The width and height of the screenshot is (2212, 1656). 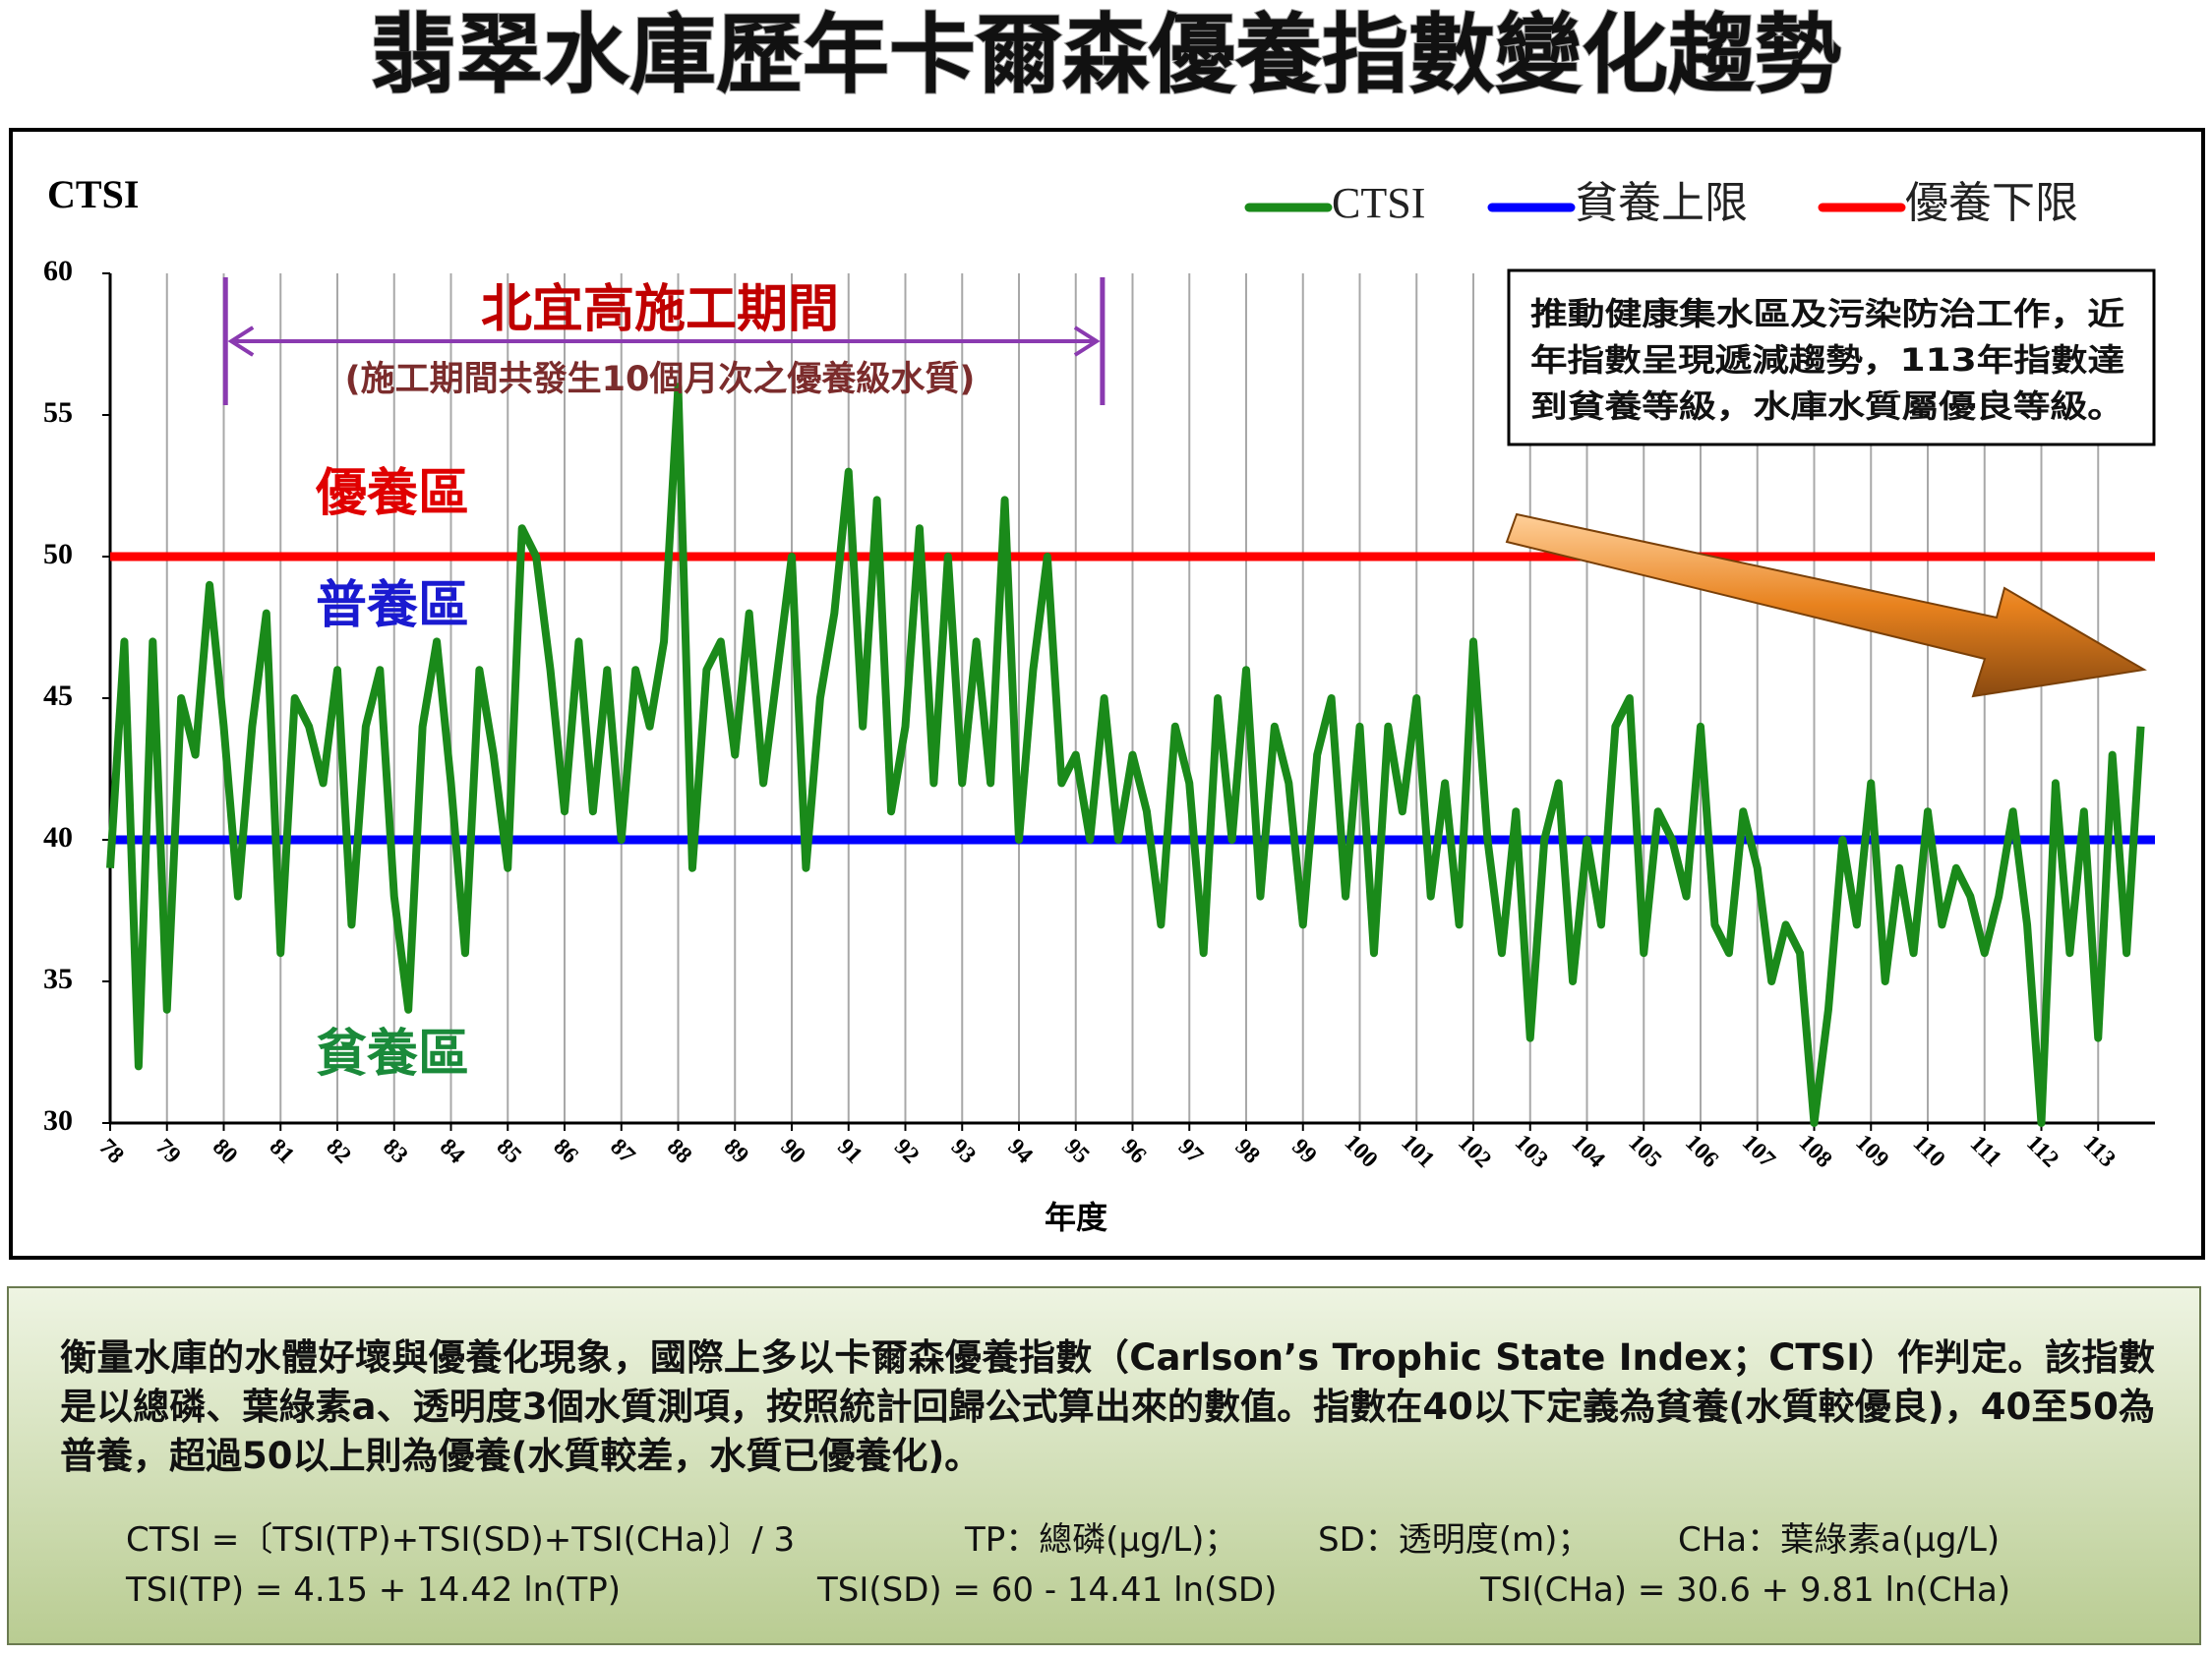 I want to click on formula: CHa：葉綠素a(μg/L), so click(x=1839, y=1540).